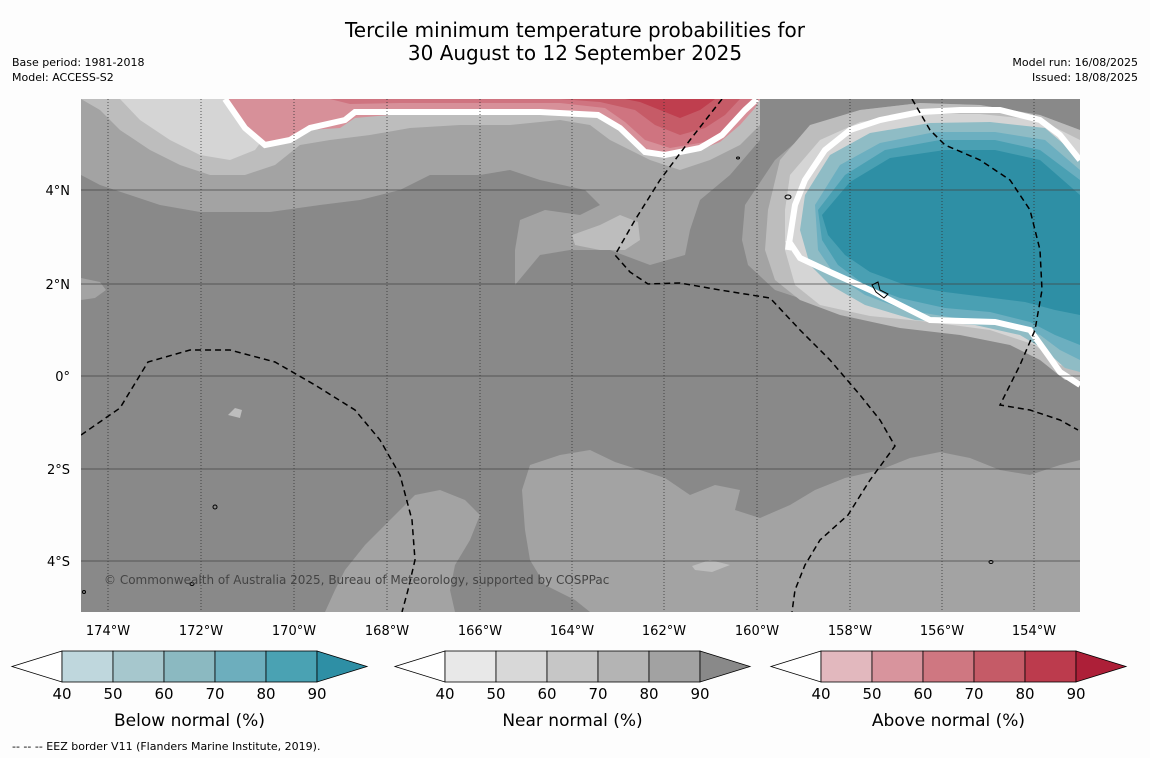  I want to click on lon-tick-label: 162°W, so click(664, 631).